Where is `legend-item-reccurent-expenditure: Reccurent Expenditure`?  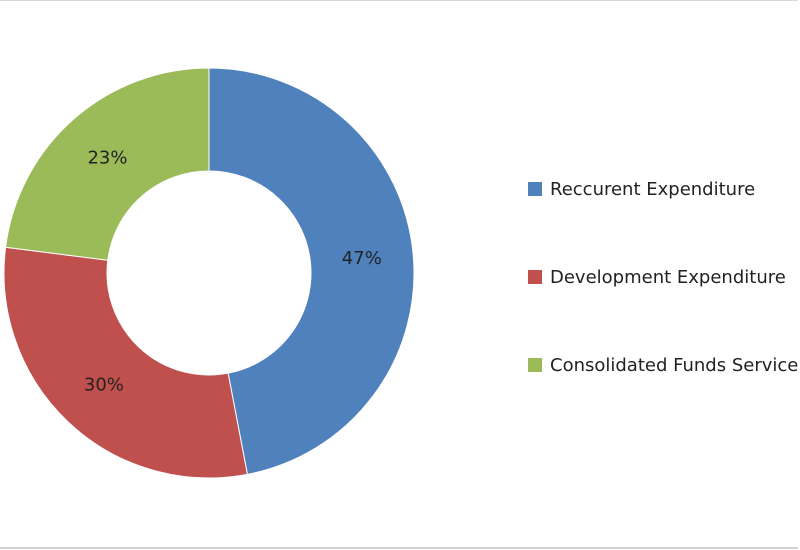
legend-item-reccurent-expenditure: Reccurent Expenditure is located at coordinates (641, 189).